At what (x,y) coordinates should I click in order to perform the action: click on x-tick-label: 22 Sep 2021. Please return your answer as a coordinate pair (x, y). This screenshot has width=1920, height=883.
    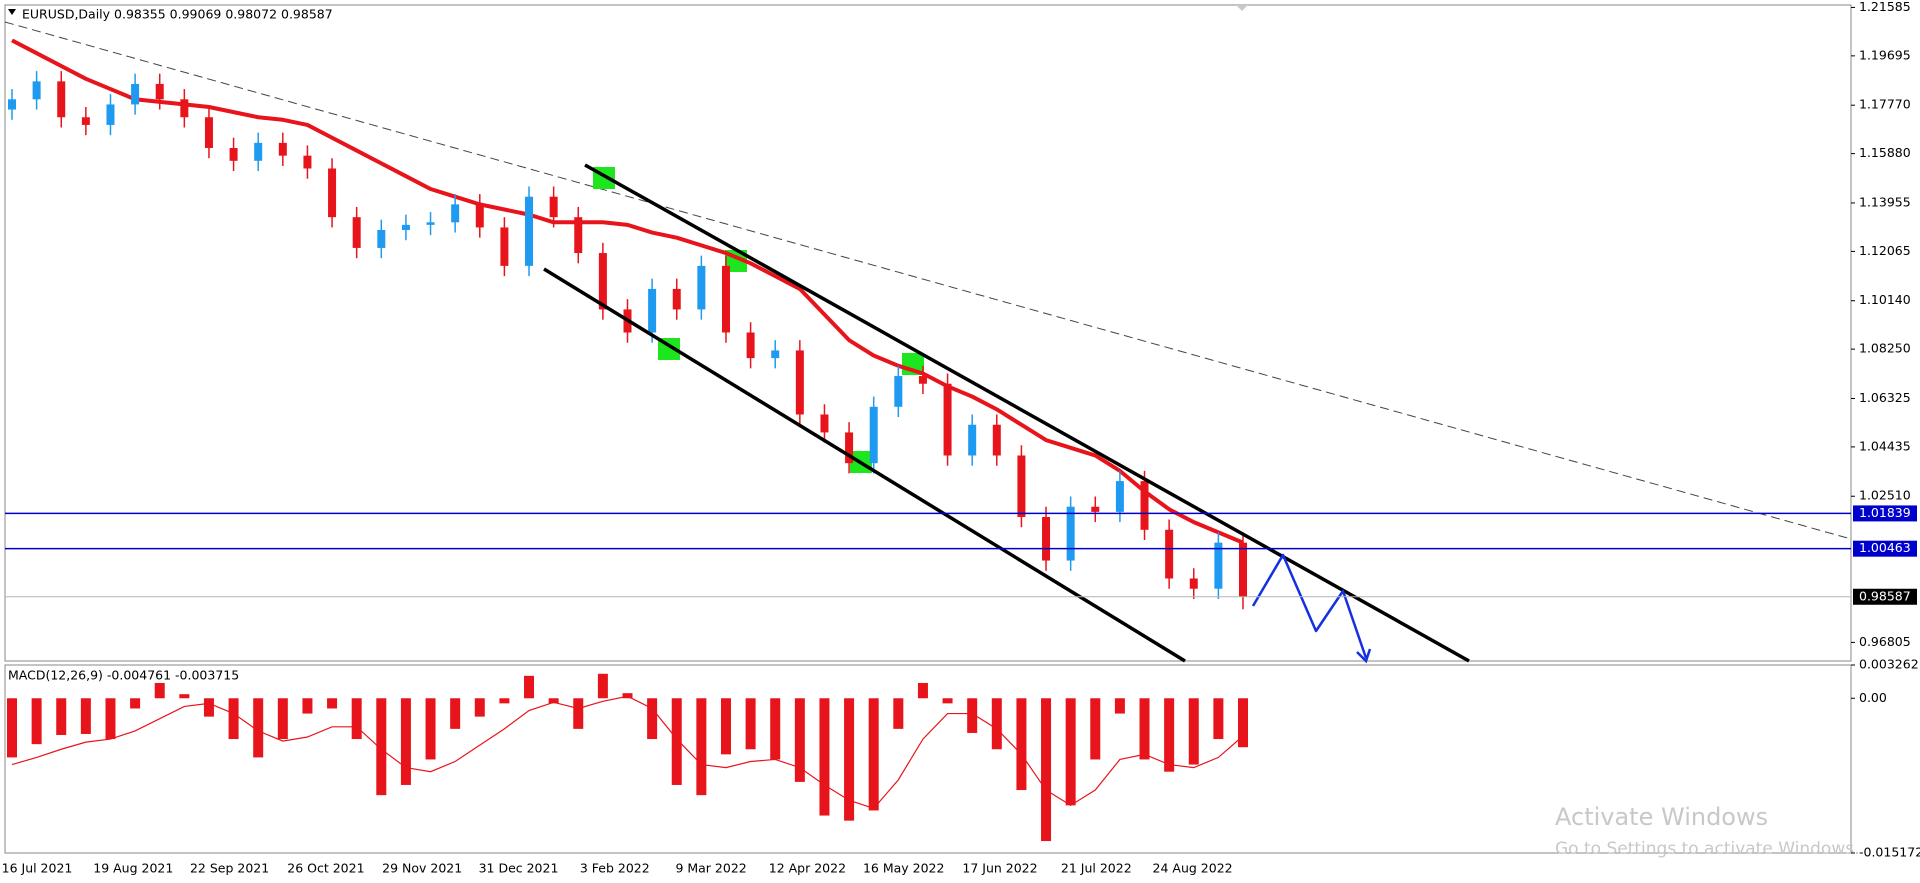
    Looking at the image, I should click on (229, 868).